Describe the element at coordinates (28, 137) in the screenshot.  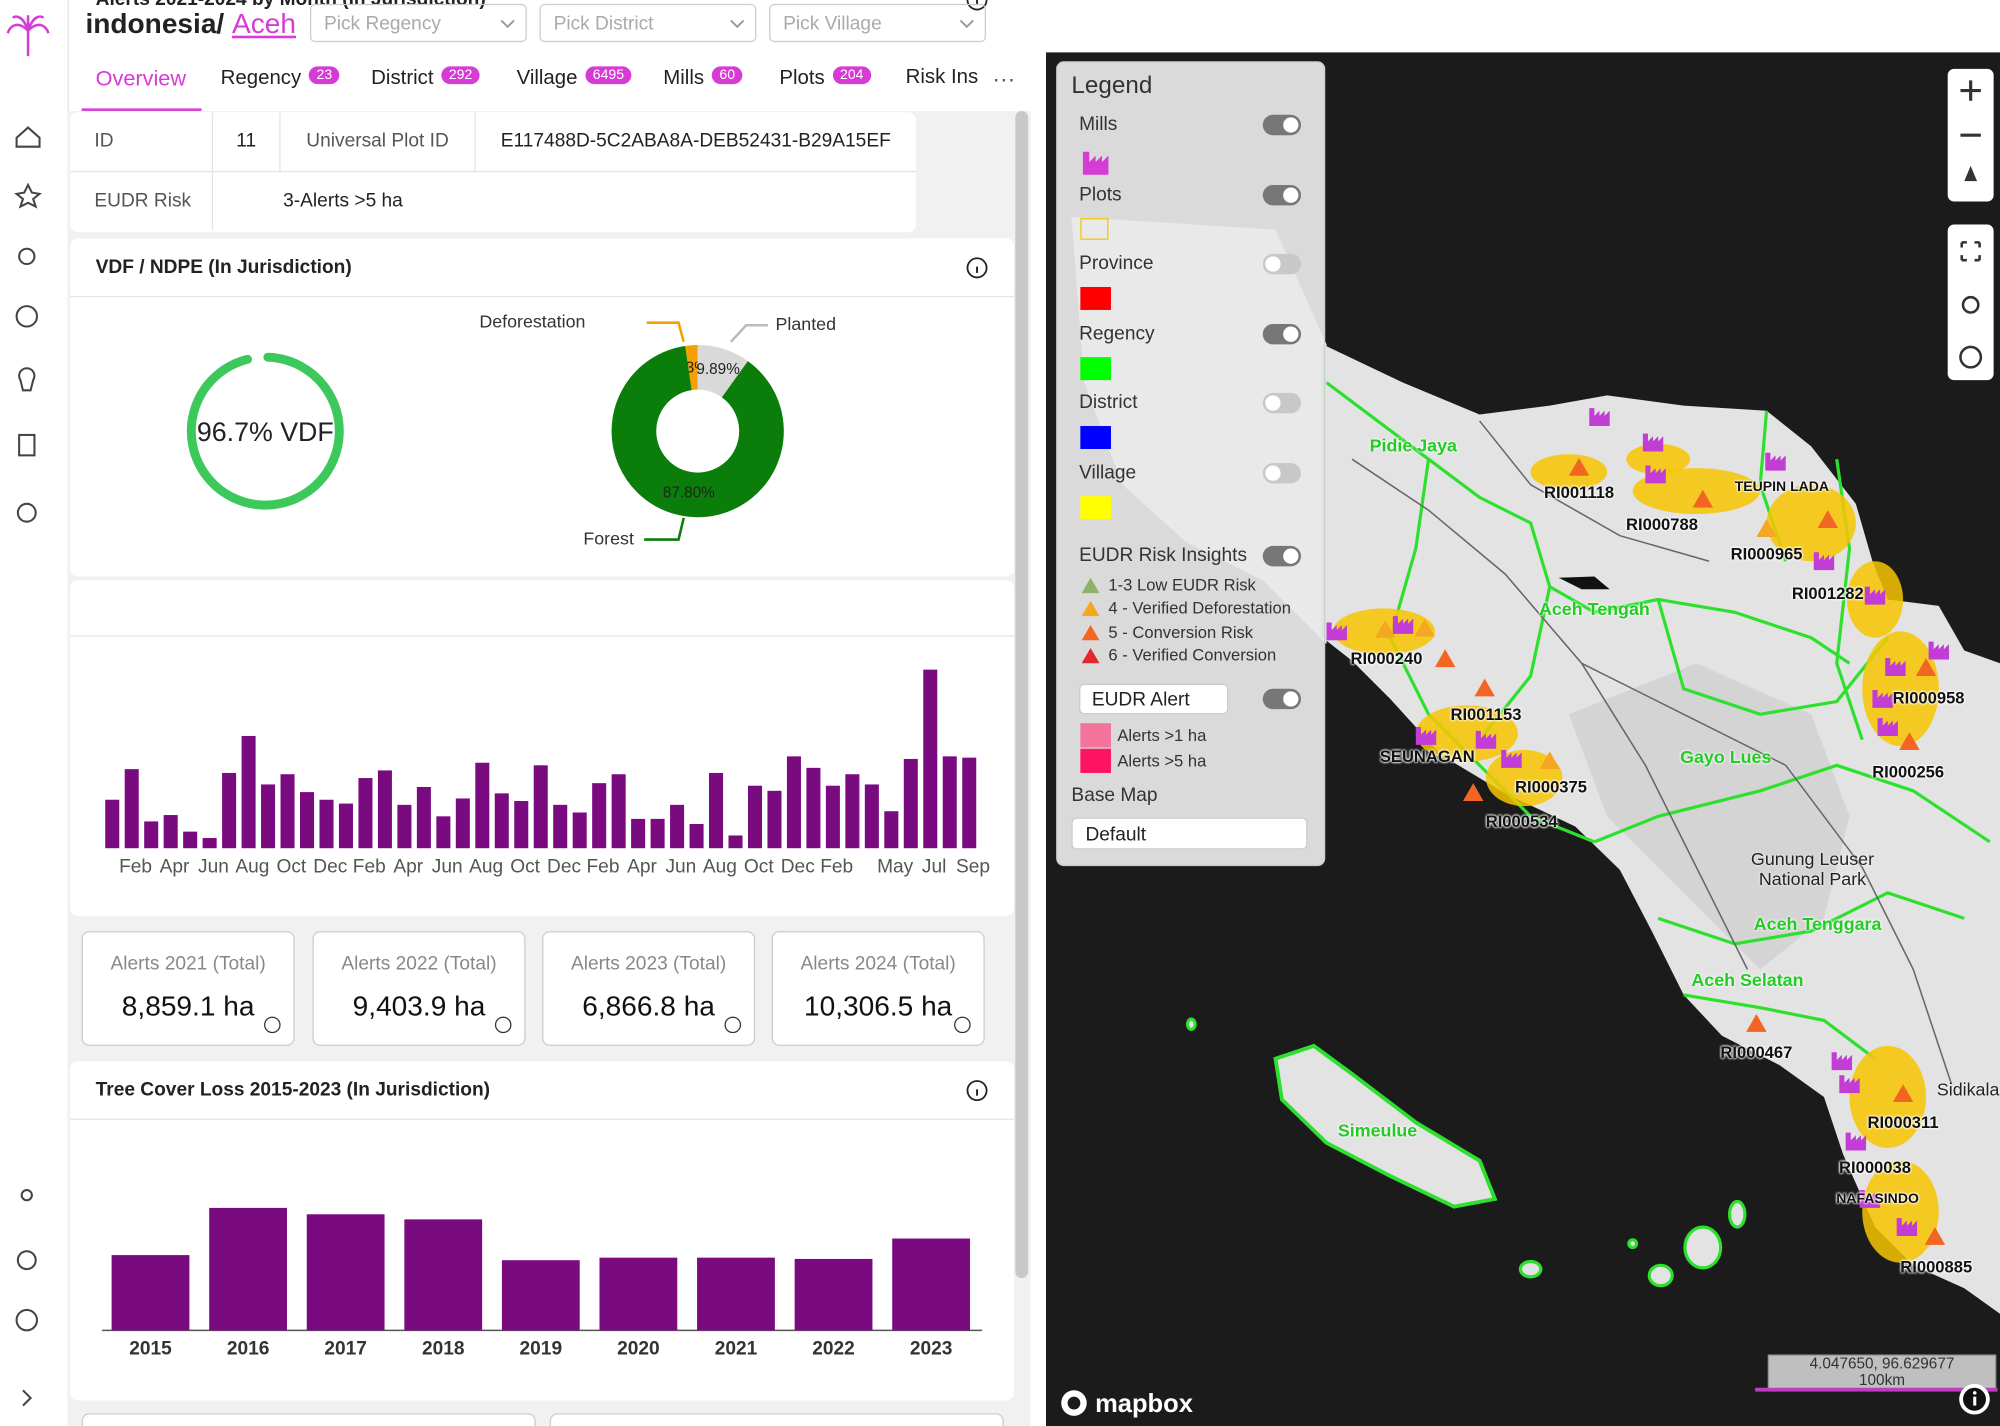
I see `home-icon` at that location.